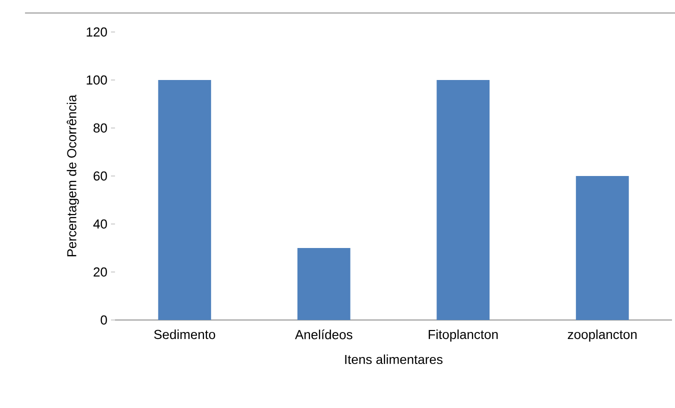  Describe the element at coordinates (96, 80) in the screenshot. I see `y-tick-label: 100` at that location.